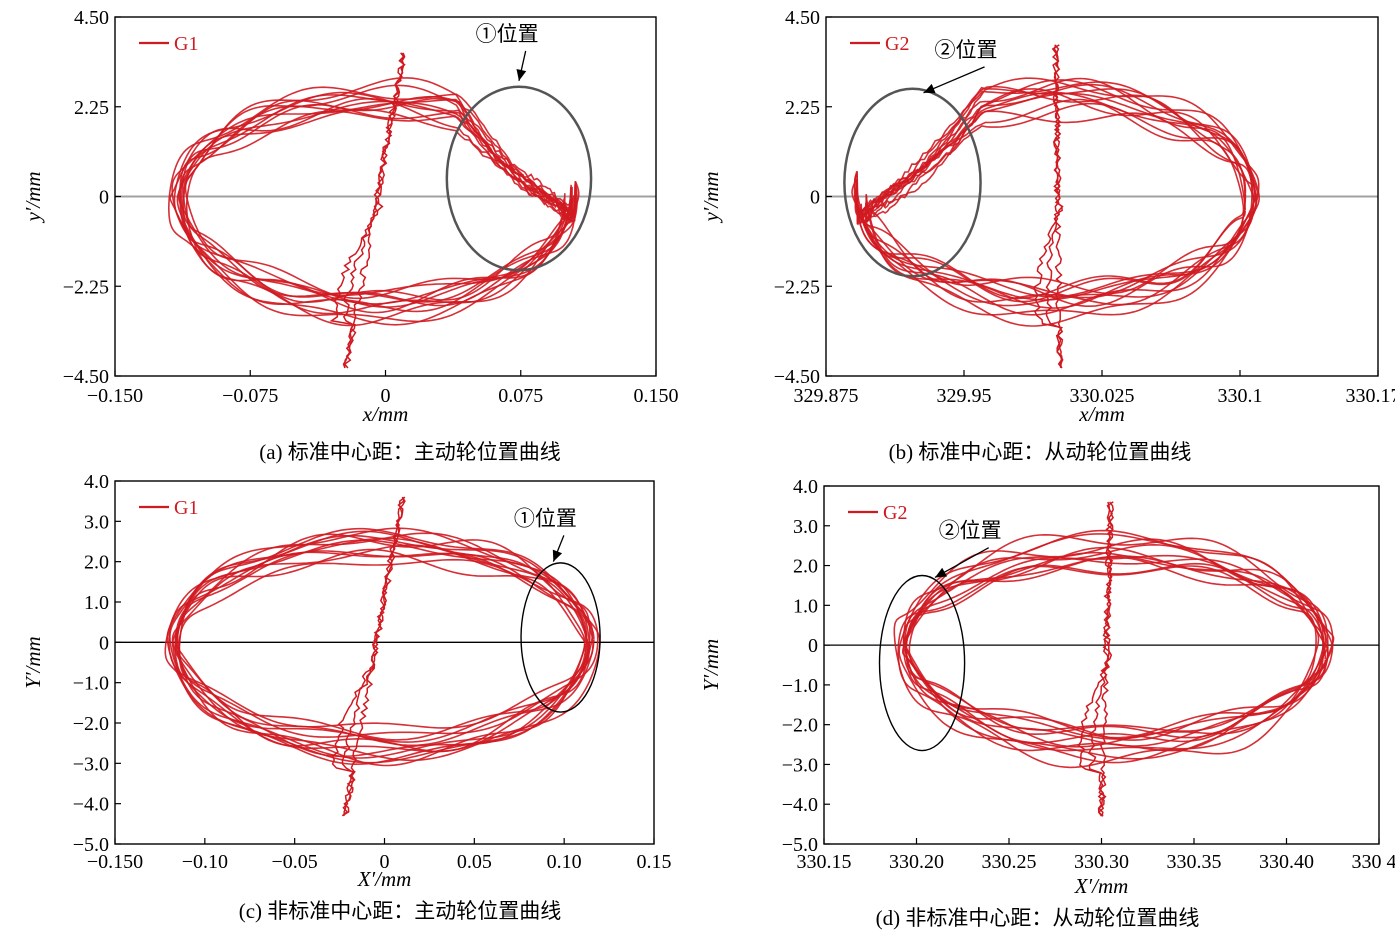 The height and width of the screenshot is (942, 1395). I want to click on caption-c: (c) 非标准中心距：主动轮位置曲线, so click(400, 910).